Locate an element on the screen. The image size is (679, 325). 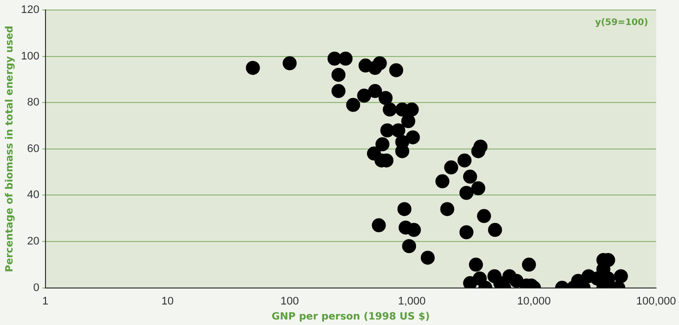
y-tick-label: 20 is located at coordinates (33, 242).